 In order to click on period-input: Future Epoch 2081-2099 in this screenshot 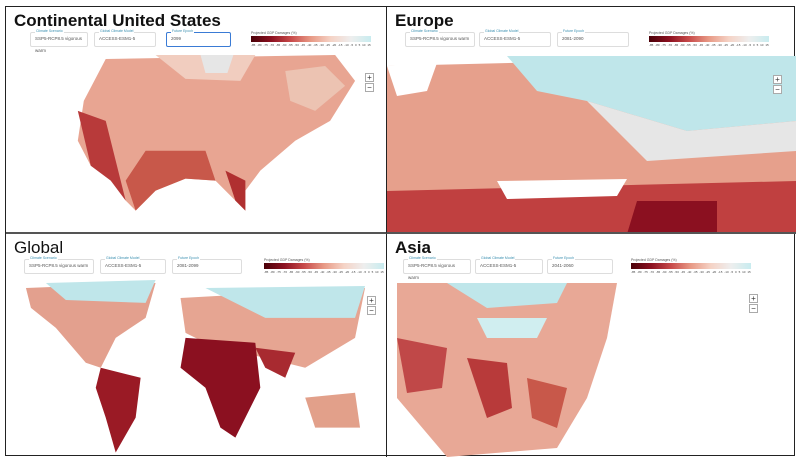, I will do `click(207, 265)`.